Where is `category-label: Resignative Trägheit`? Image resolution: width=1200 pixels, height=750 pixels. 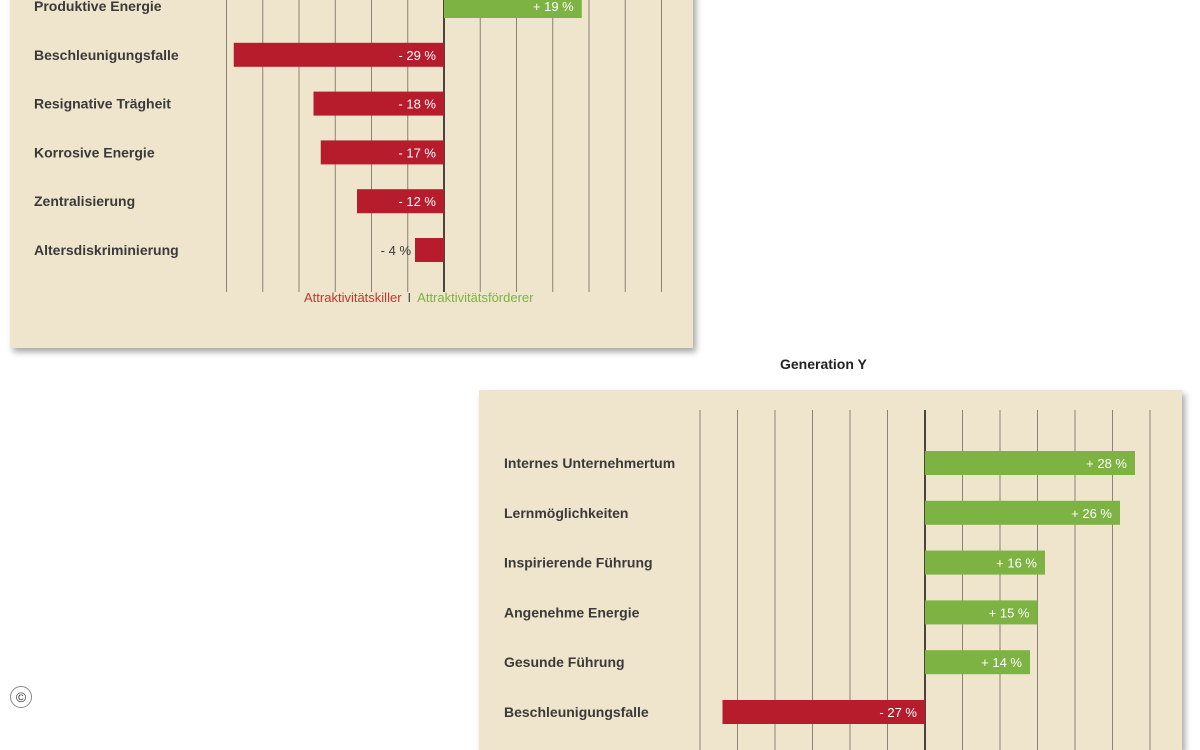 category-label: Resignative Trägheit is located at coordinates (102, 104).